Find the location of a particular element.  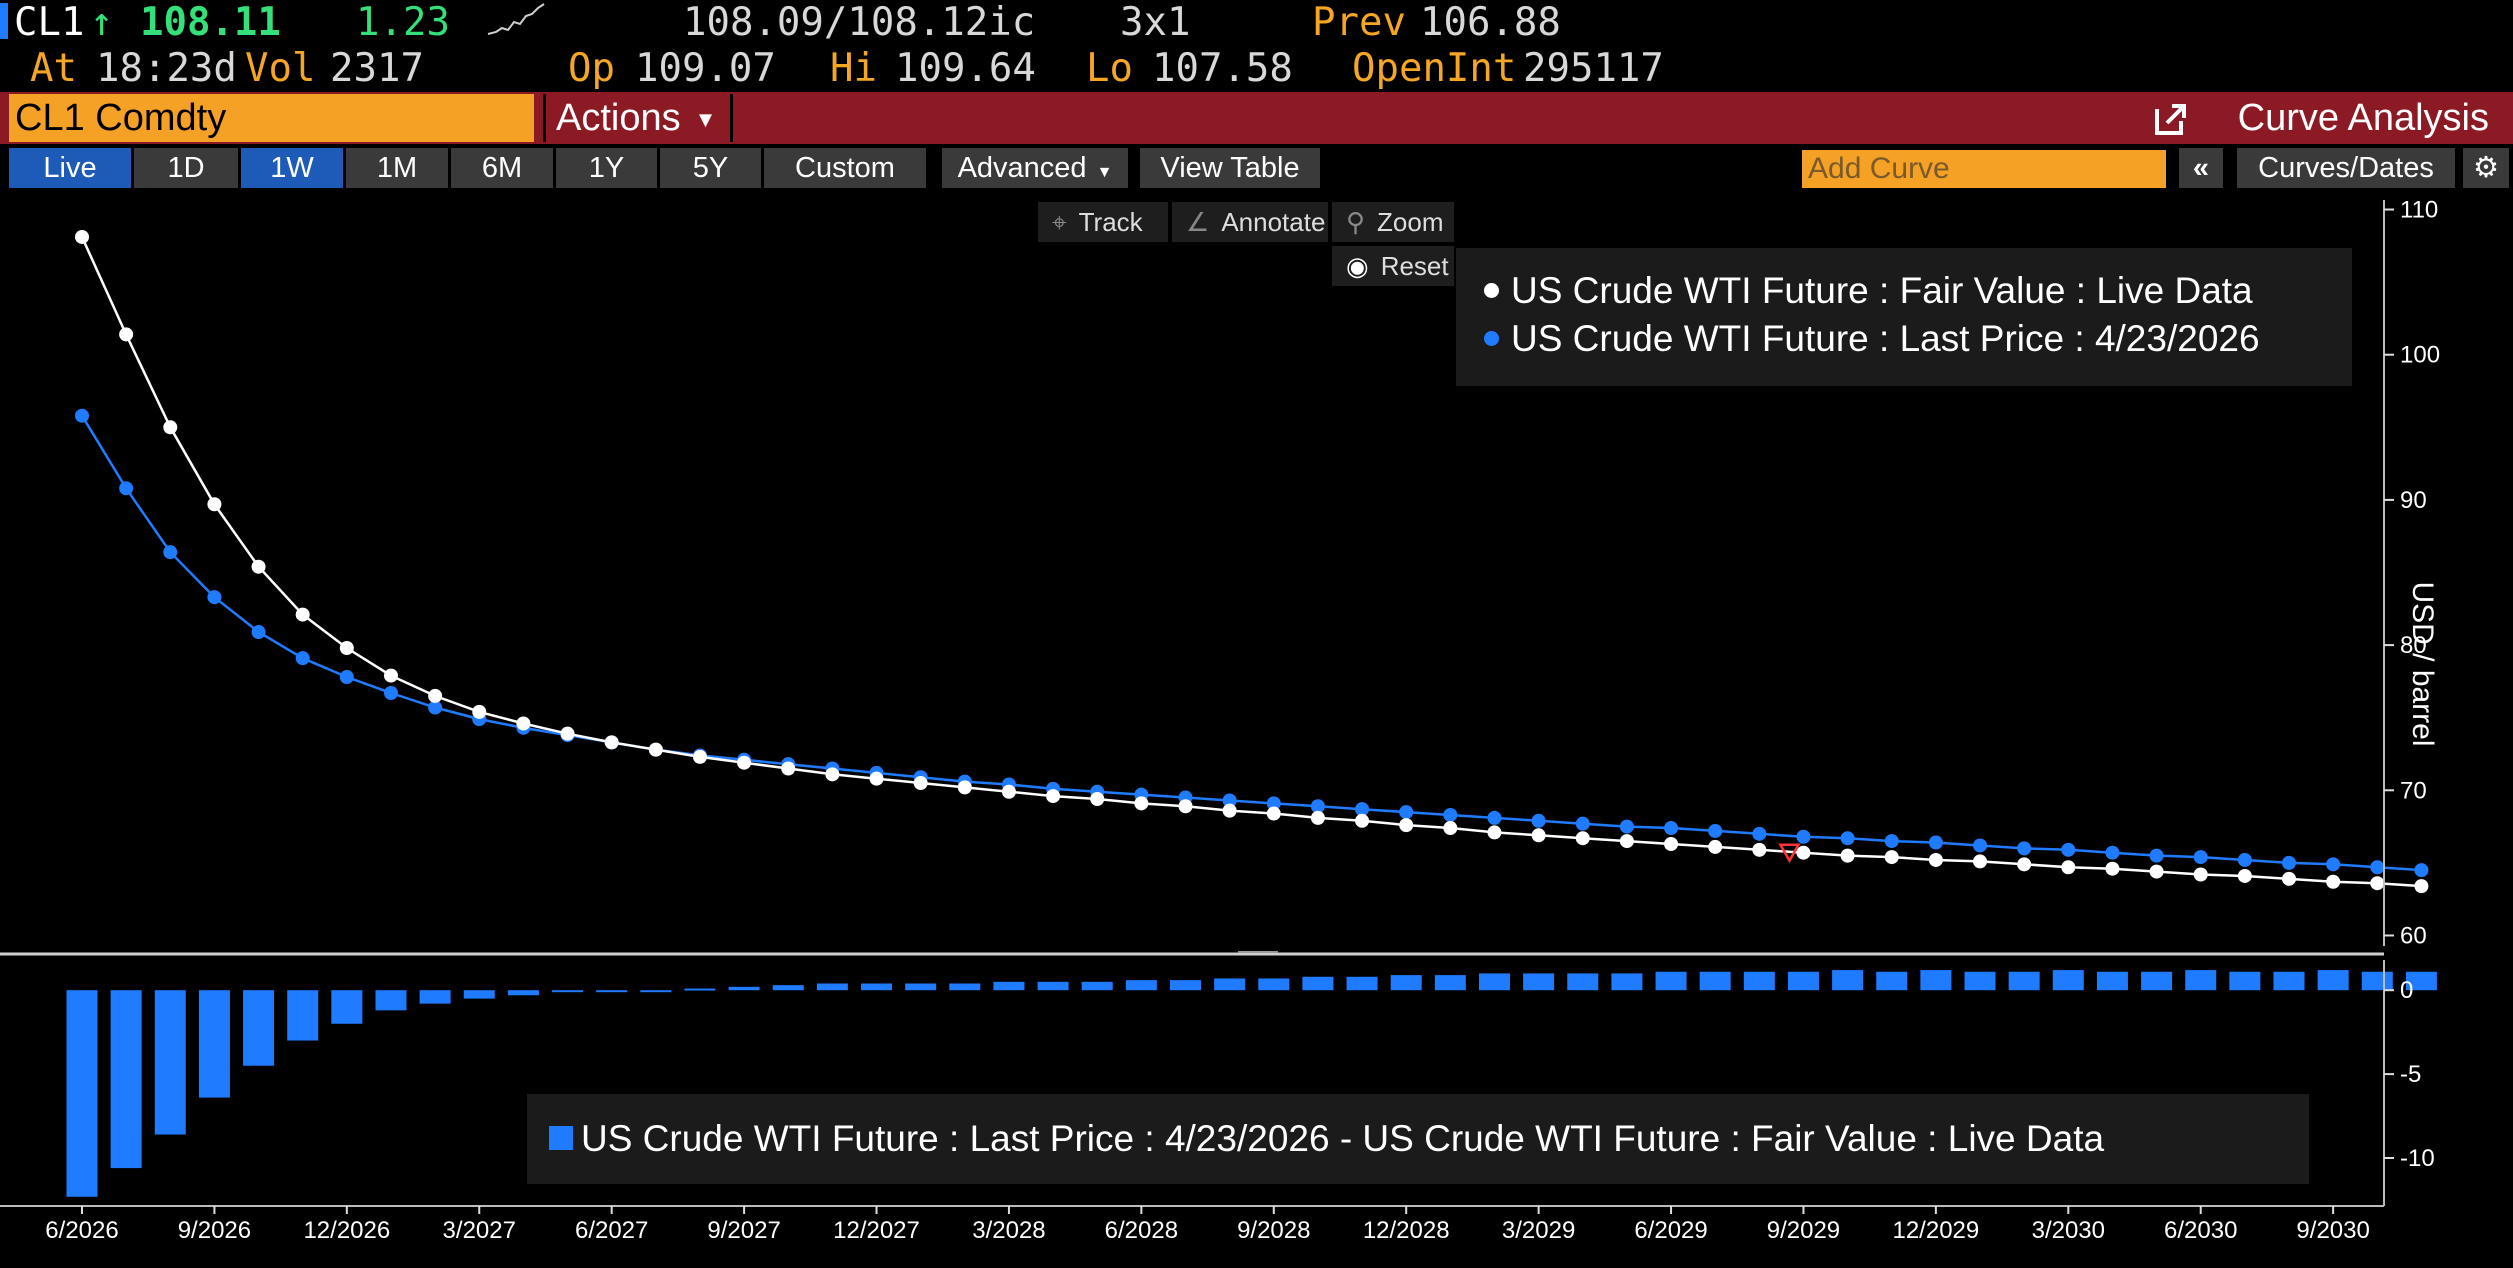

range-1y-button: 1Y is located at coordinates (606, 168).